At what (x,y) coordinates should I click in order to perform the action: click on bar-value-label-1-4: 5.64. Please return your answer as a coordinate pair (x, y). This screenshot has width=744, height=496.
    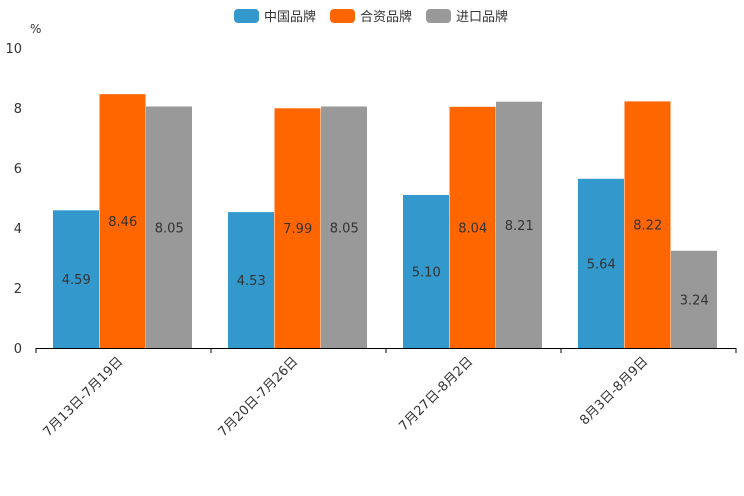
    Looking at the image, I should click on (601, 264).